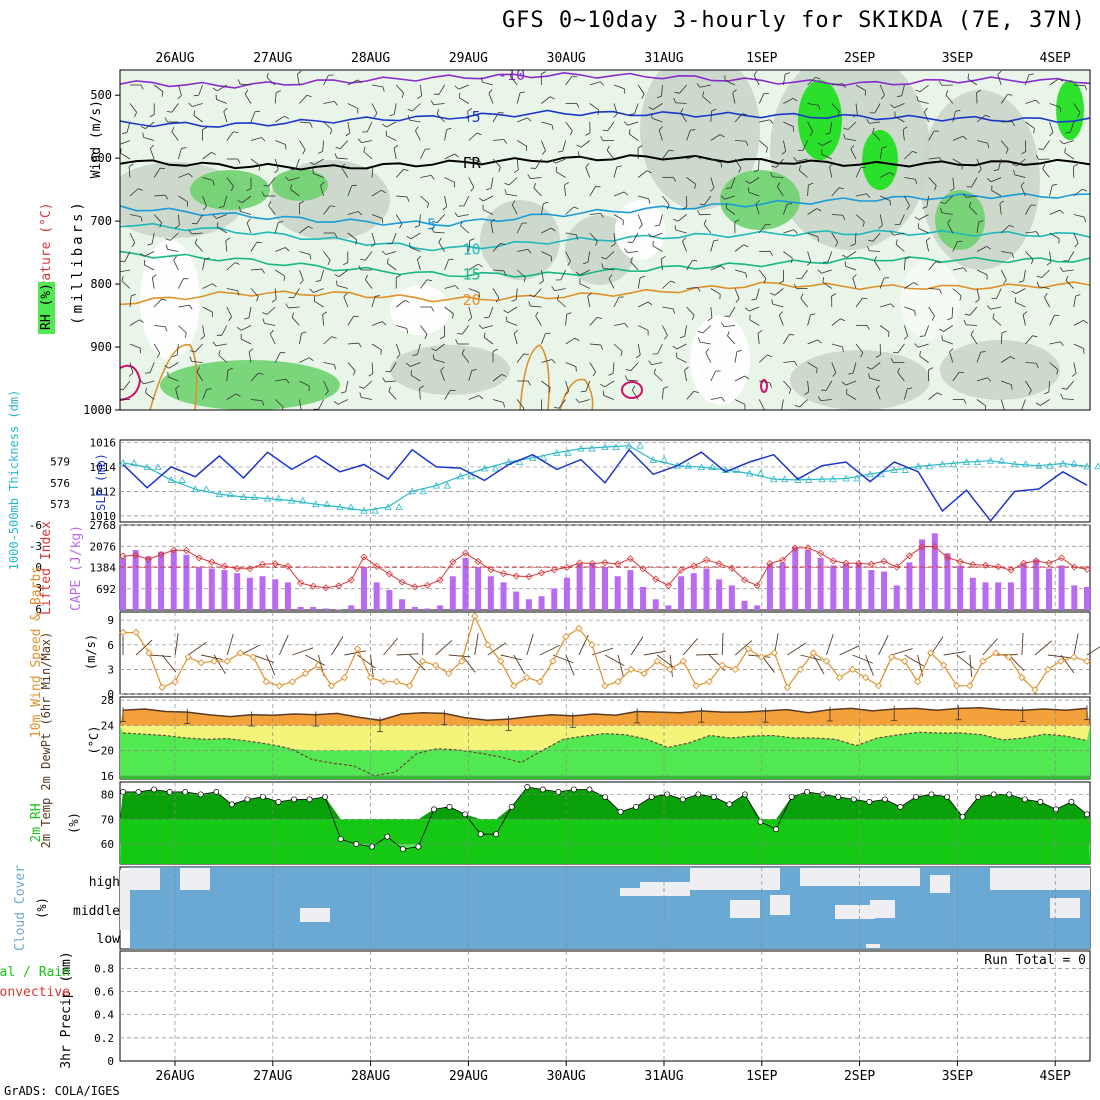 The width and height of the screenshot is (1100, 1100). I want to click on rh-tick-label: 70, so click(107, 819).